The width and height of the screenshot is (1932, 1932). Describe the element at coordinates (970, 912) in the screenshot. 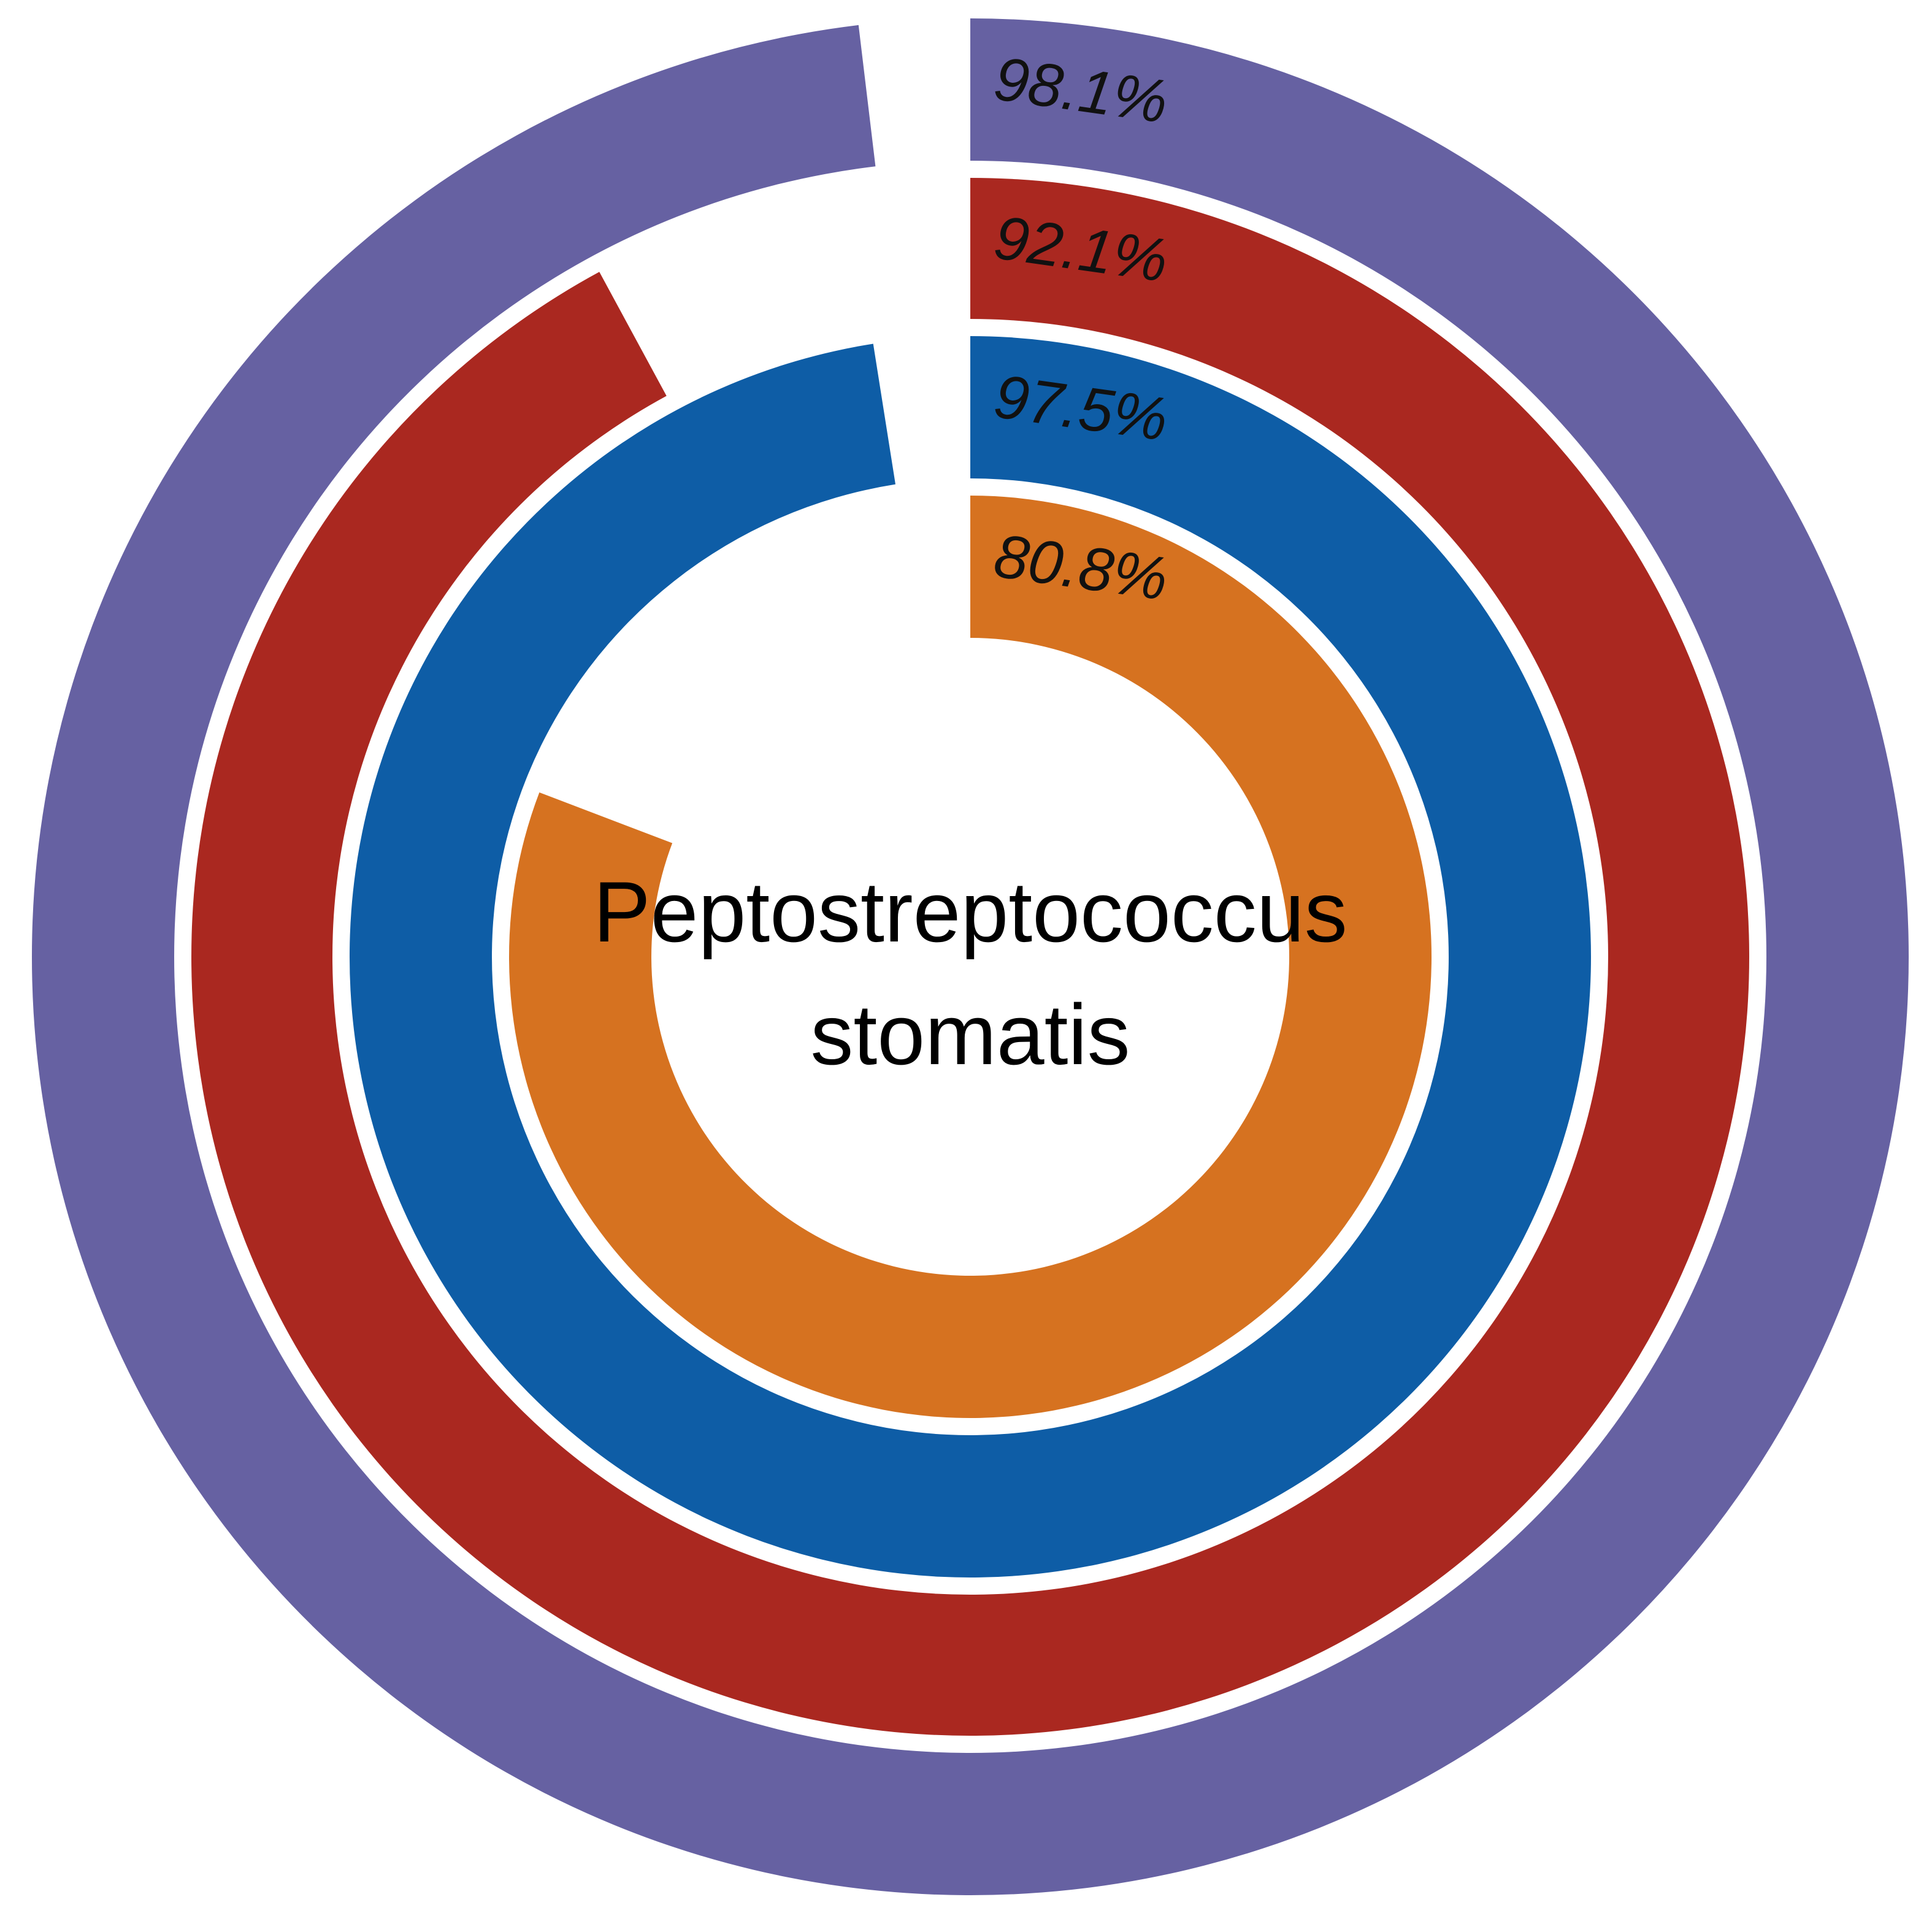

I see `center-label-line-1: Peptostreptococcus` at that location.